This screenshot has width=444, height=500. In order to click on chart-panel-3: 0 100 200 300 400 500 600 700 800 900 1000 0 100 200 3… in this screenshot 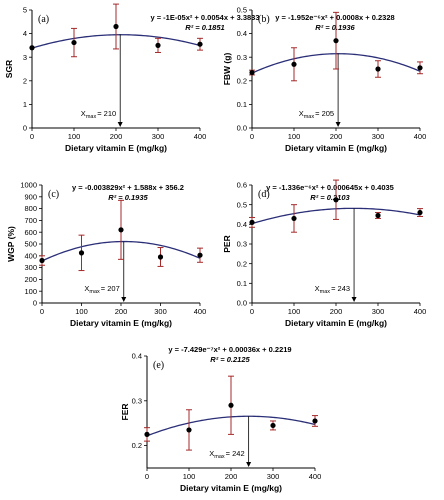, I will do `click(106, 254)`.